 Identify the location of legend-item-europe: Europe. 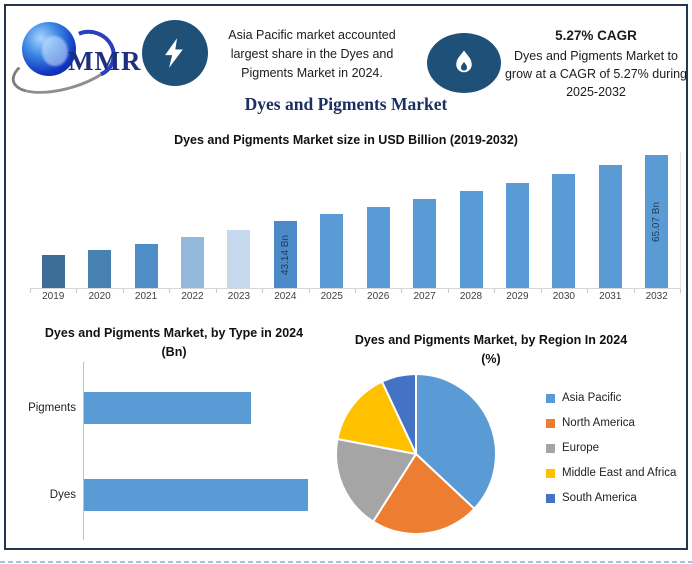
(611, 448).